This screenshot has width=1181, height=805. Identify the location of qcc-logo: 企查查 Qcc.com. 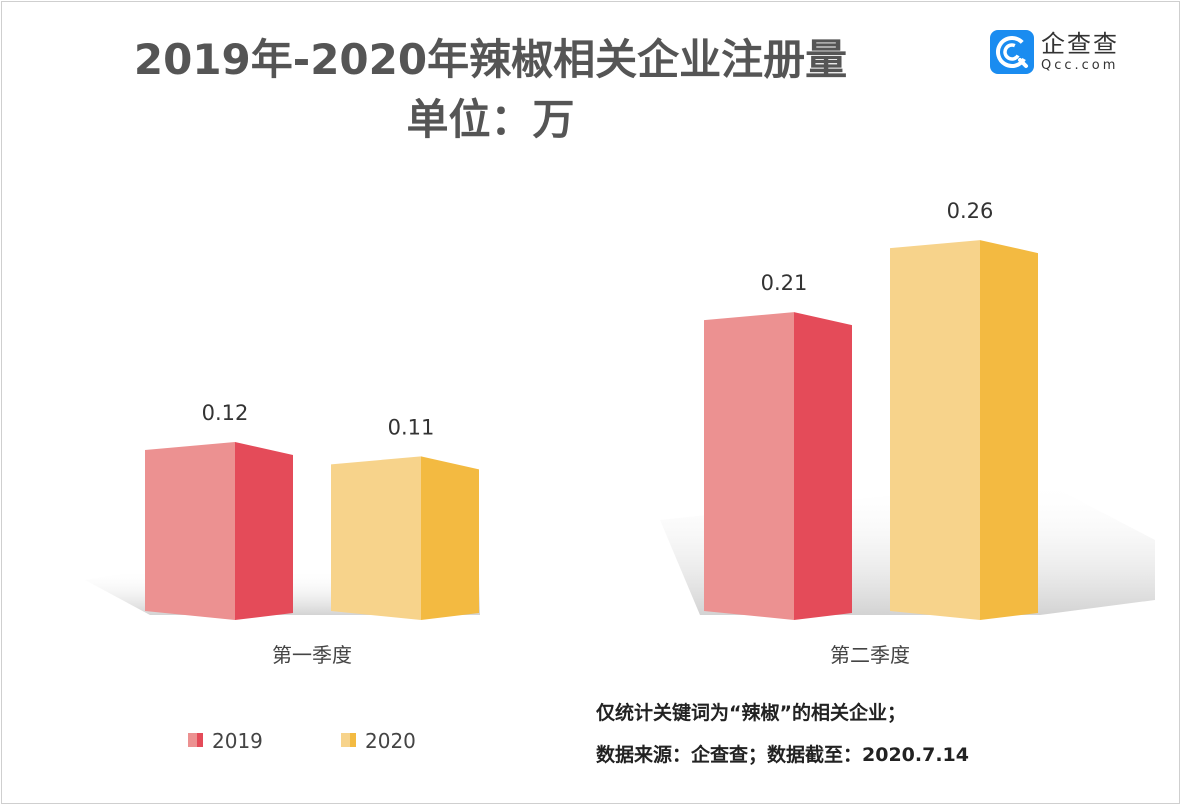
(1054, 52).